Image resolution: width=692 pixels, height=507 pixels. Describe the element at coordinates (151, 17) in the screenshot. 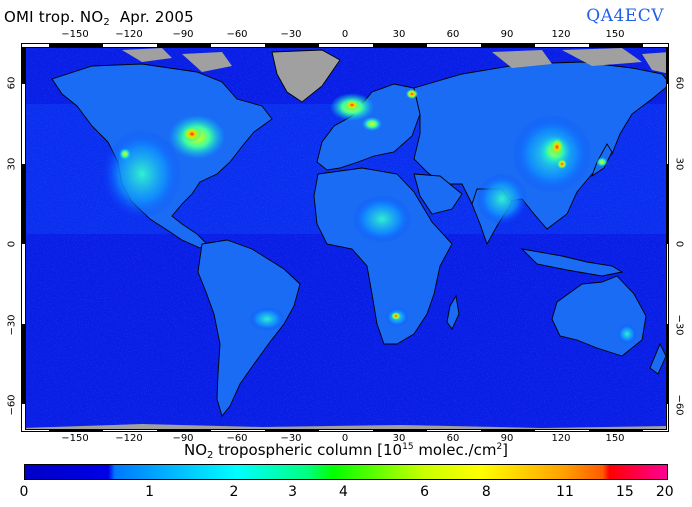

I see `title-date: Apr. 2005` at that location.